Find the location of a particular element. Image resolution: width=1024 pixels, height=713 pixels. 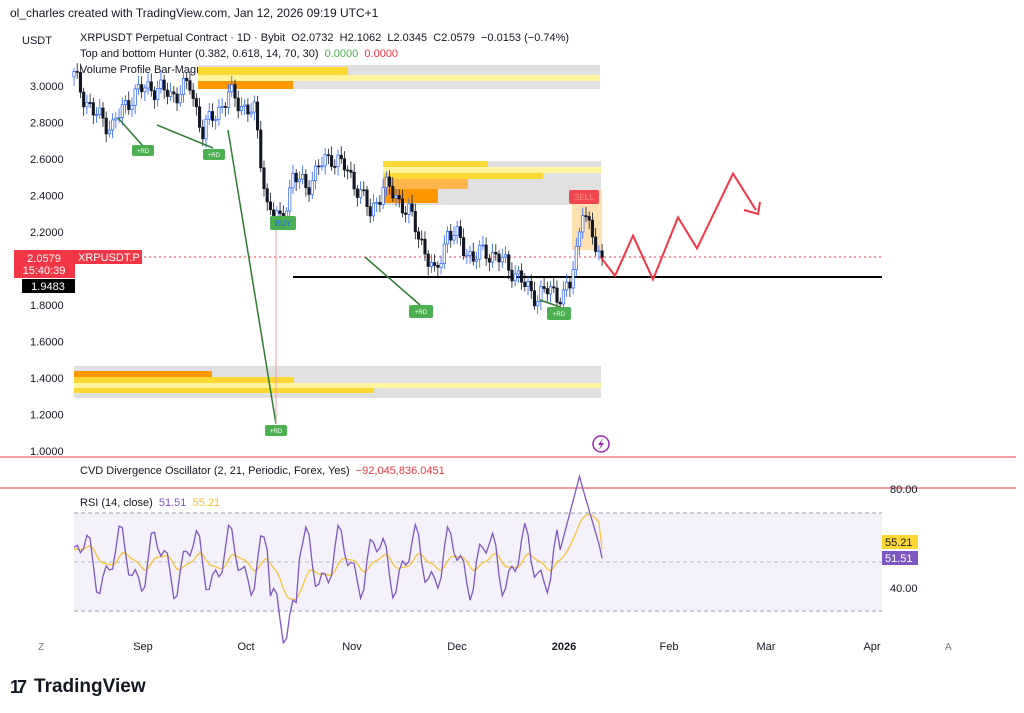

price-tick-label: 2.6000 is located at coordinates (47, 160).